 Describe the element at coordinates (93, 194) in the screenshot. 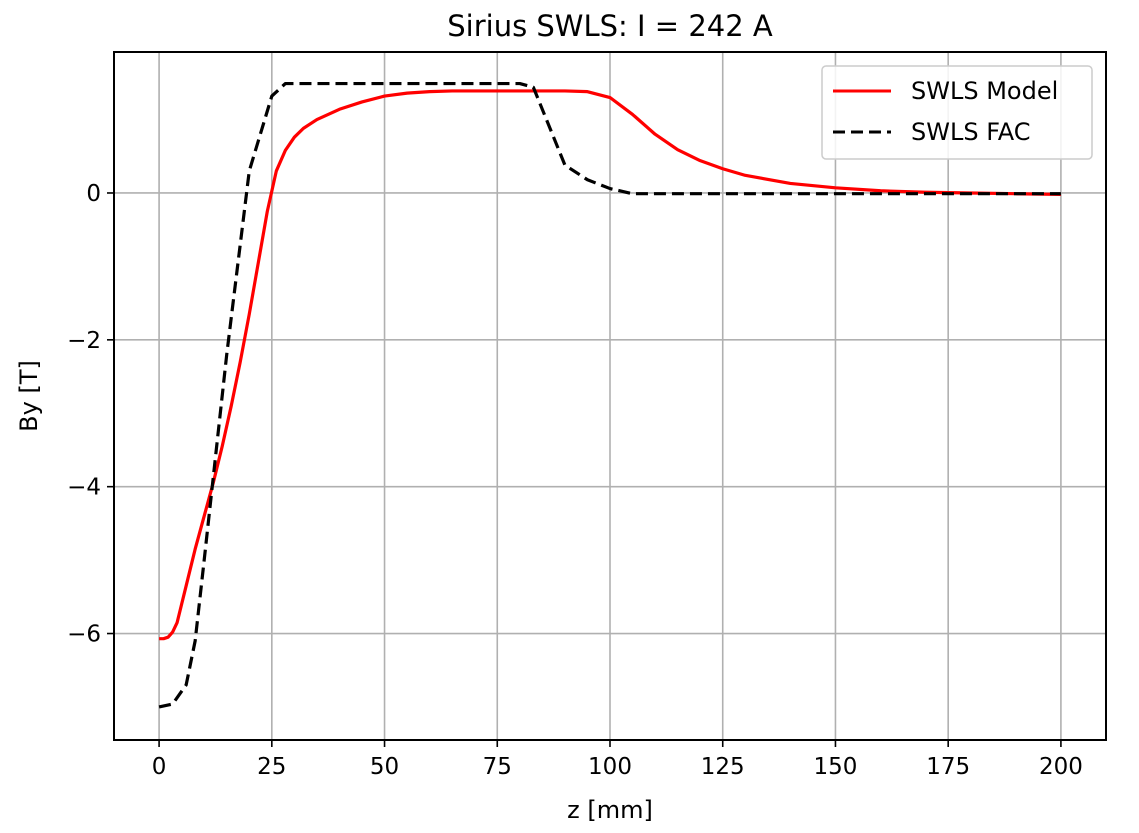

I see `y-tick-label-3: 0` at that location.